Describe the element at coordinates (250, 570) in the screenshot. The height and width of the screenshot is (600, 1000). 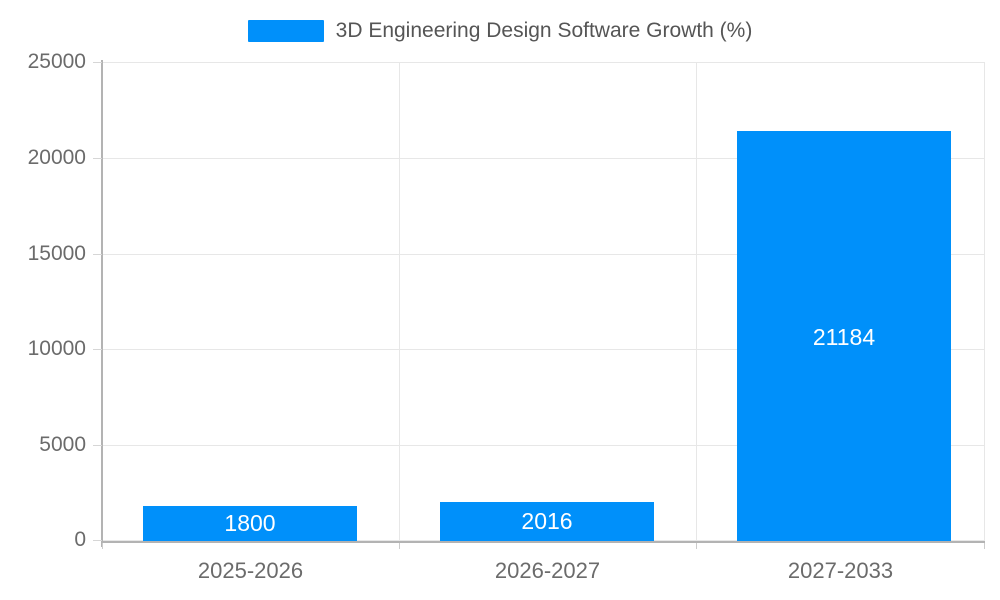
I see `x-axis-tick-label-2025-2026: 2025-2026` at that location.